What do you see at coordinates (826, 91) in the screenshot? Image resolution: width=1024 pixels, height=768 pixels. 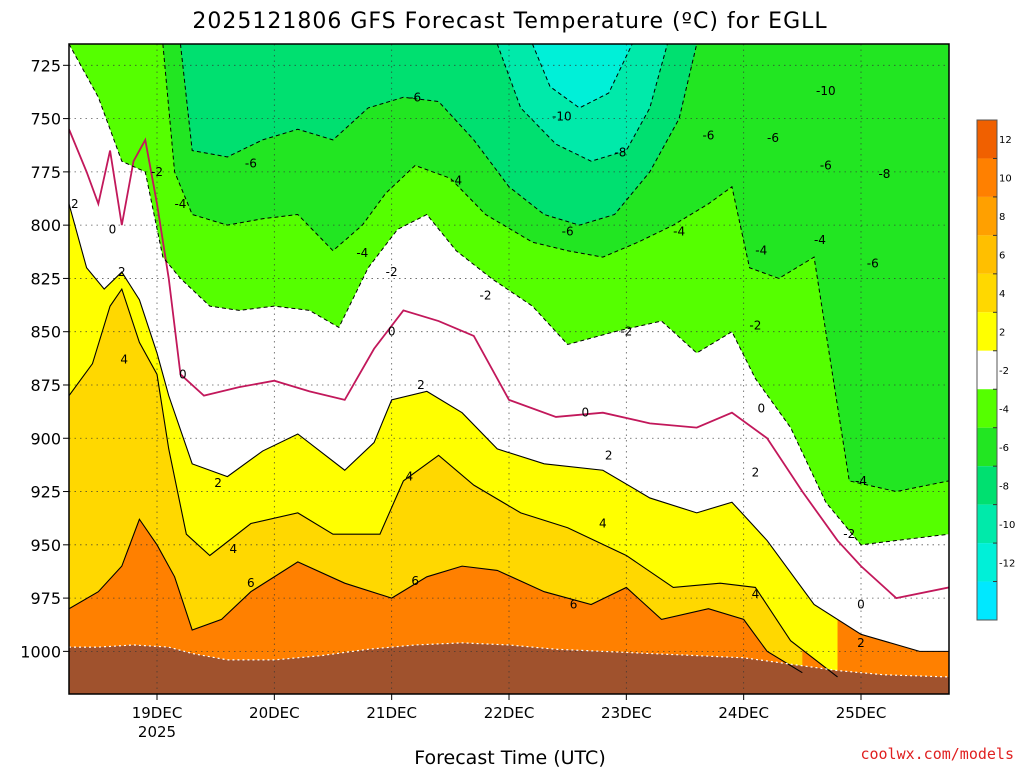 I see `contour-label: -10` at bounding box center [826, 91].